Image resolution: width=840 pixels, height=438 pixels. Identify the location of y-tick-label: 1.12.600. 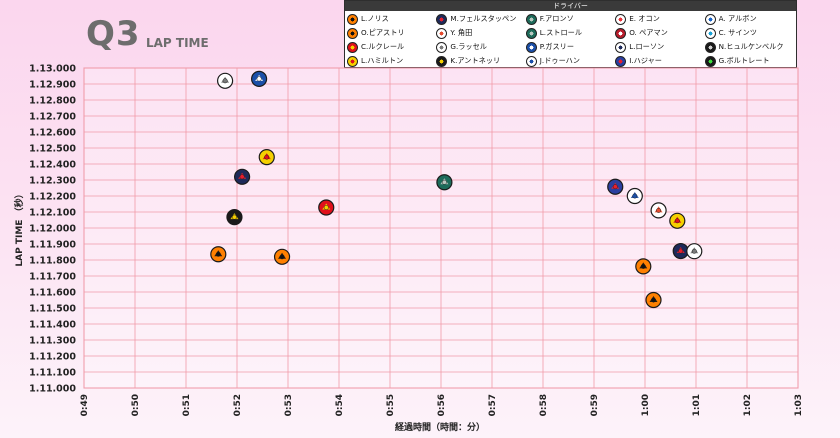
(52, 133).